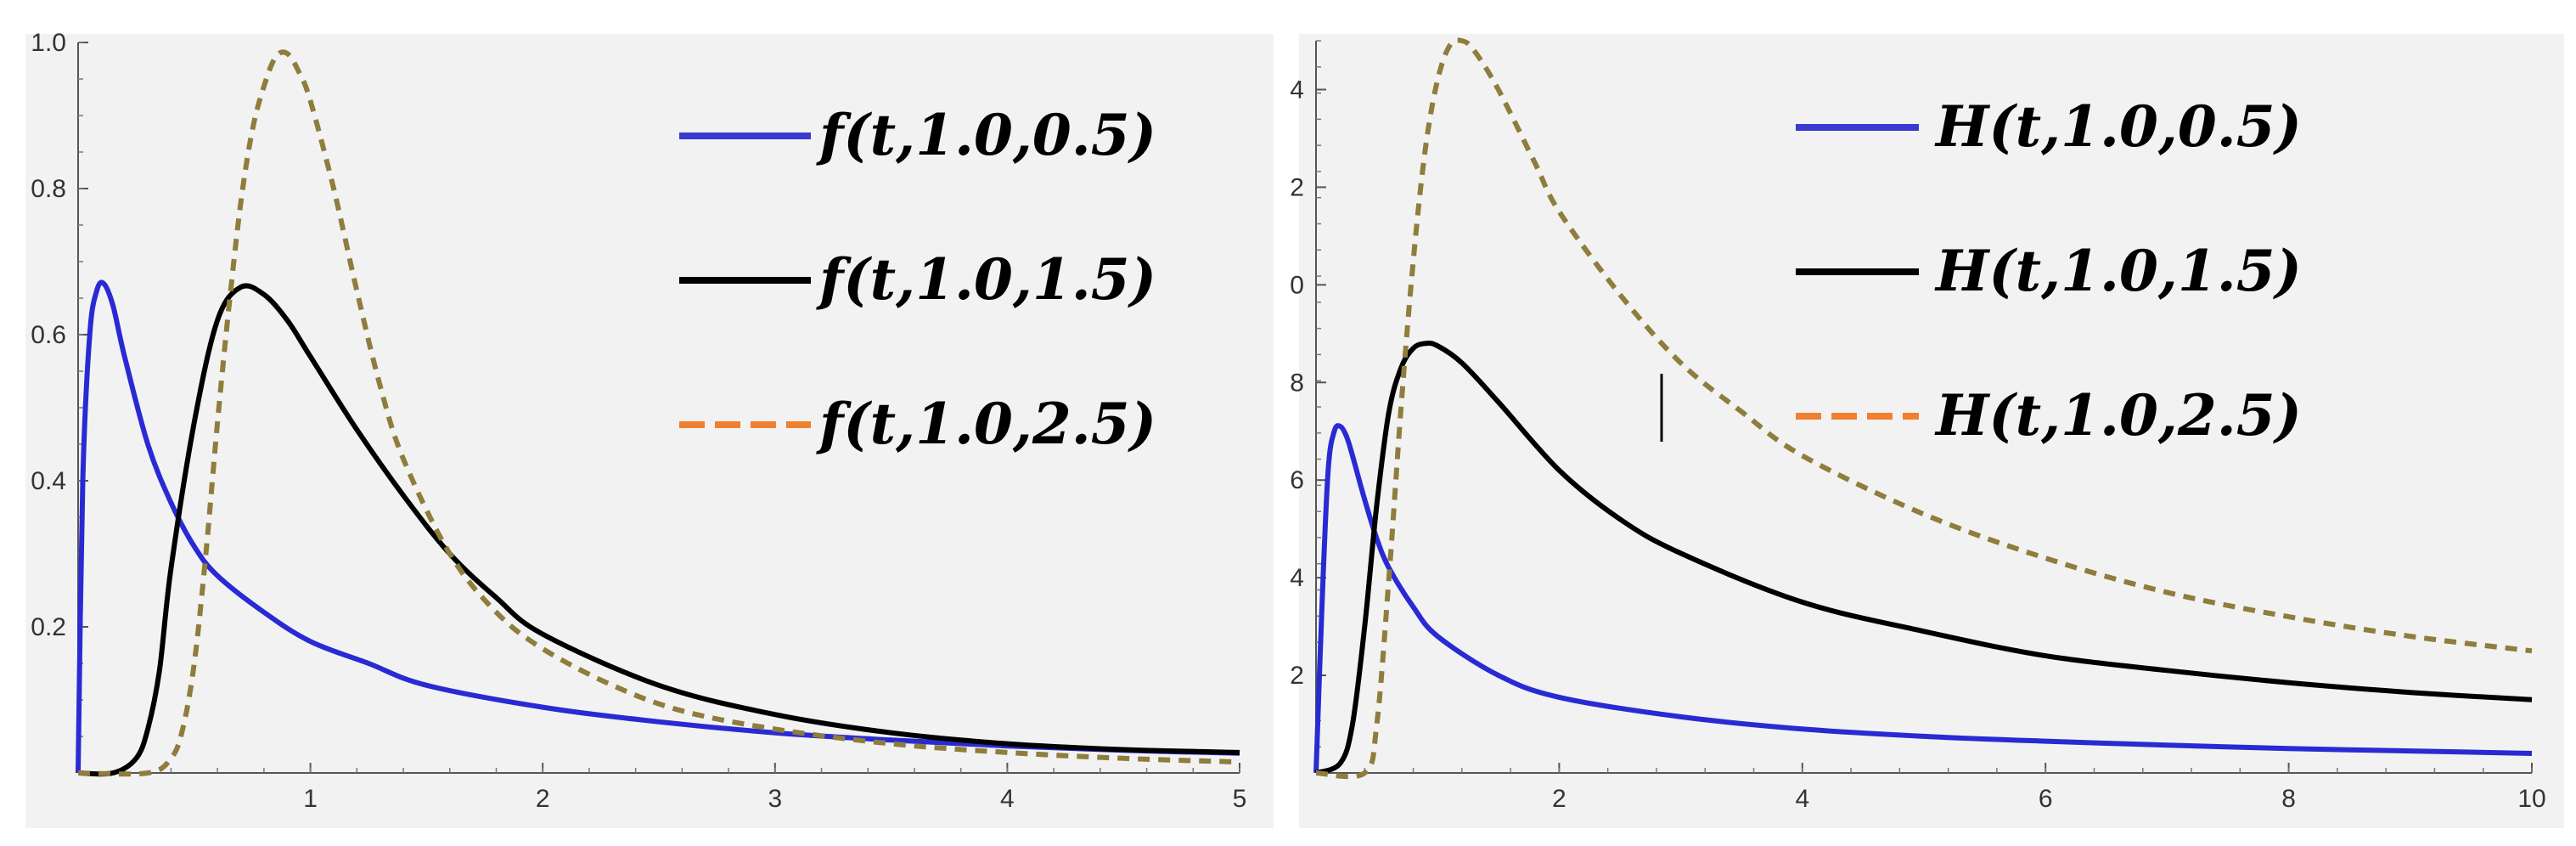  What do you see at coordinates (775, 799) in the screenshot?
I see `x-tick-label: 3` at bounding box center [775, 799].